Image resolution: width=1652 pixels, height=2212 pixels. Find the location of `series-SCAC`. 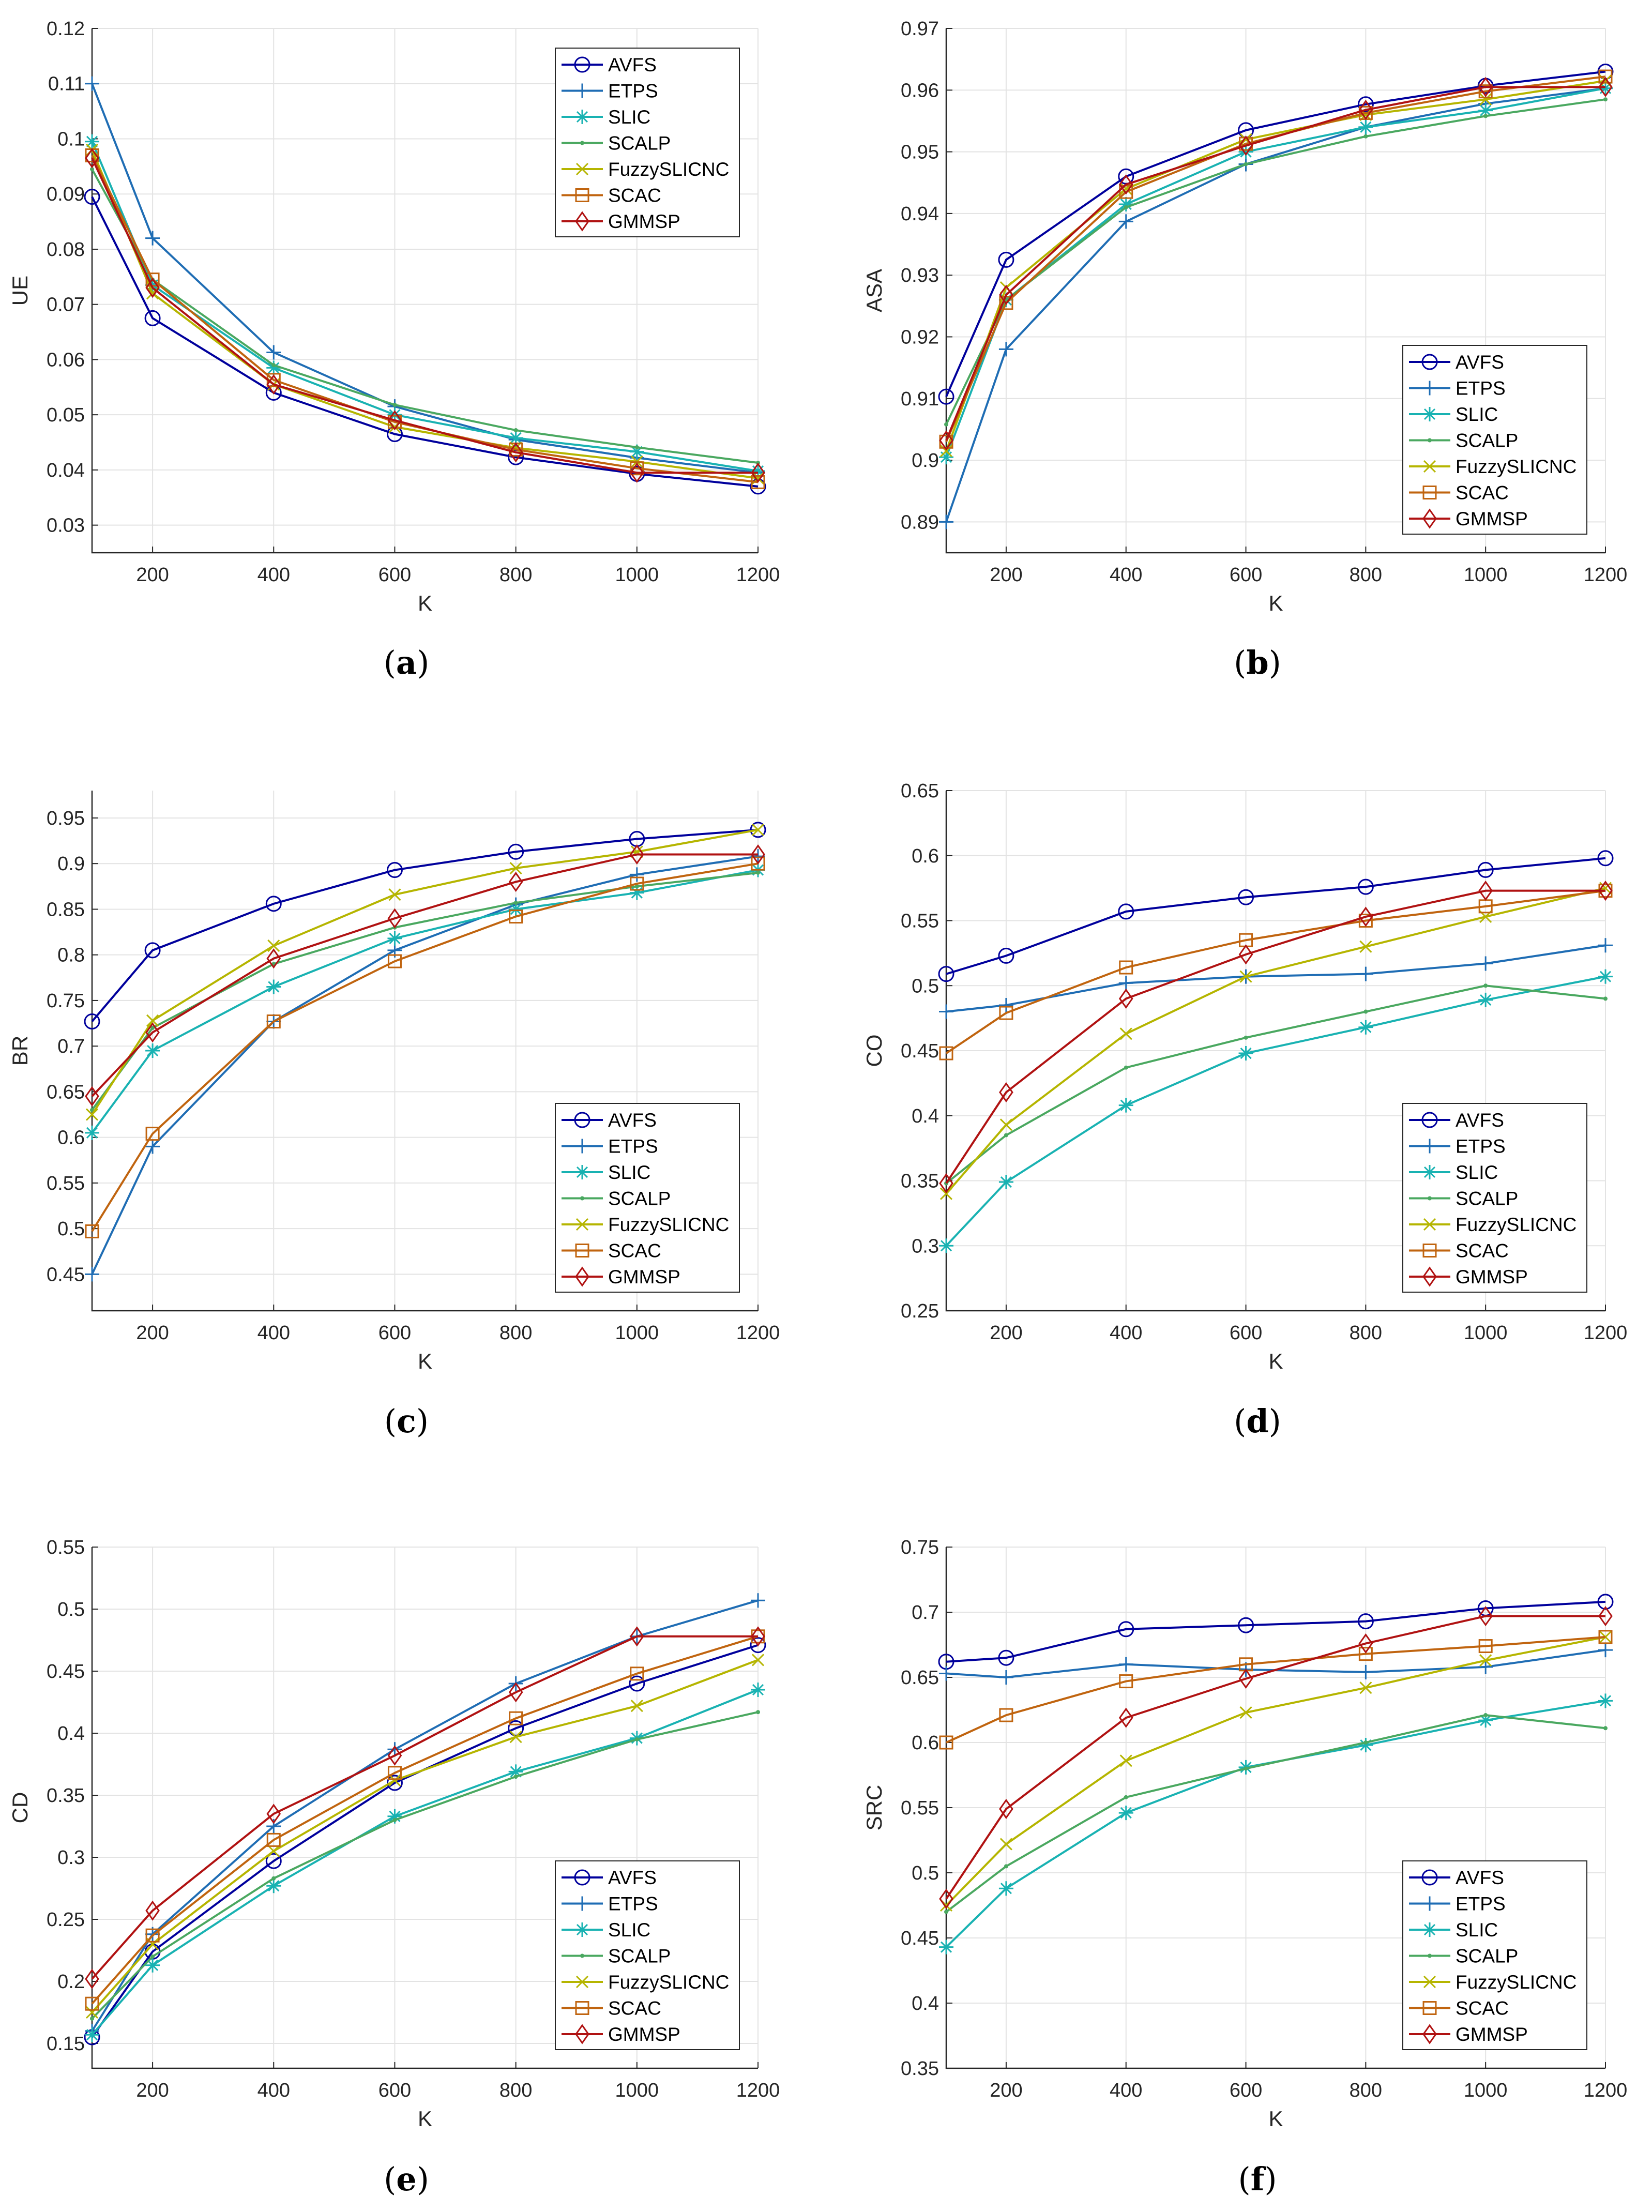

series-SCAC is located at coordinates (425, 1047).